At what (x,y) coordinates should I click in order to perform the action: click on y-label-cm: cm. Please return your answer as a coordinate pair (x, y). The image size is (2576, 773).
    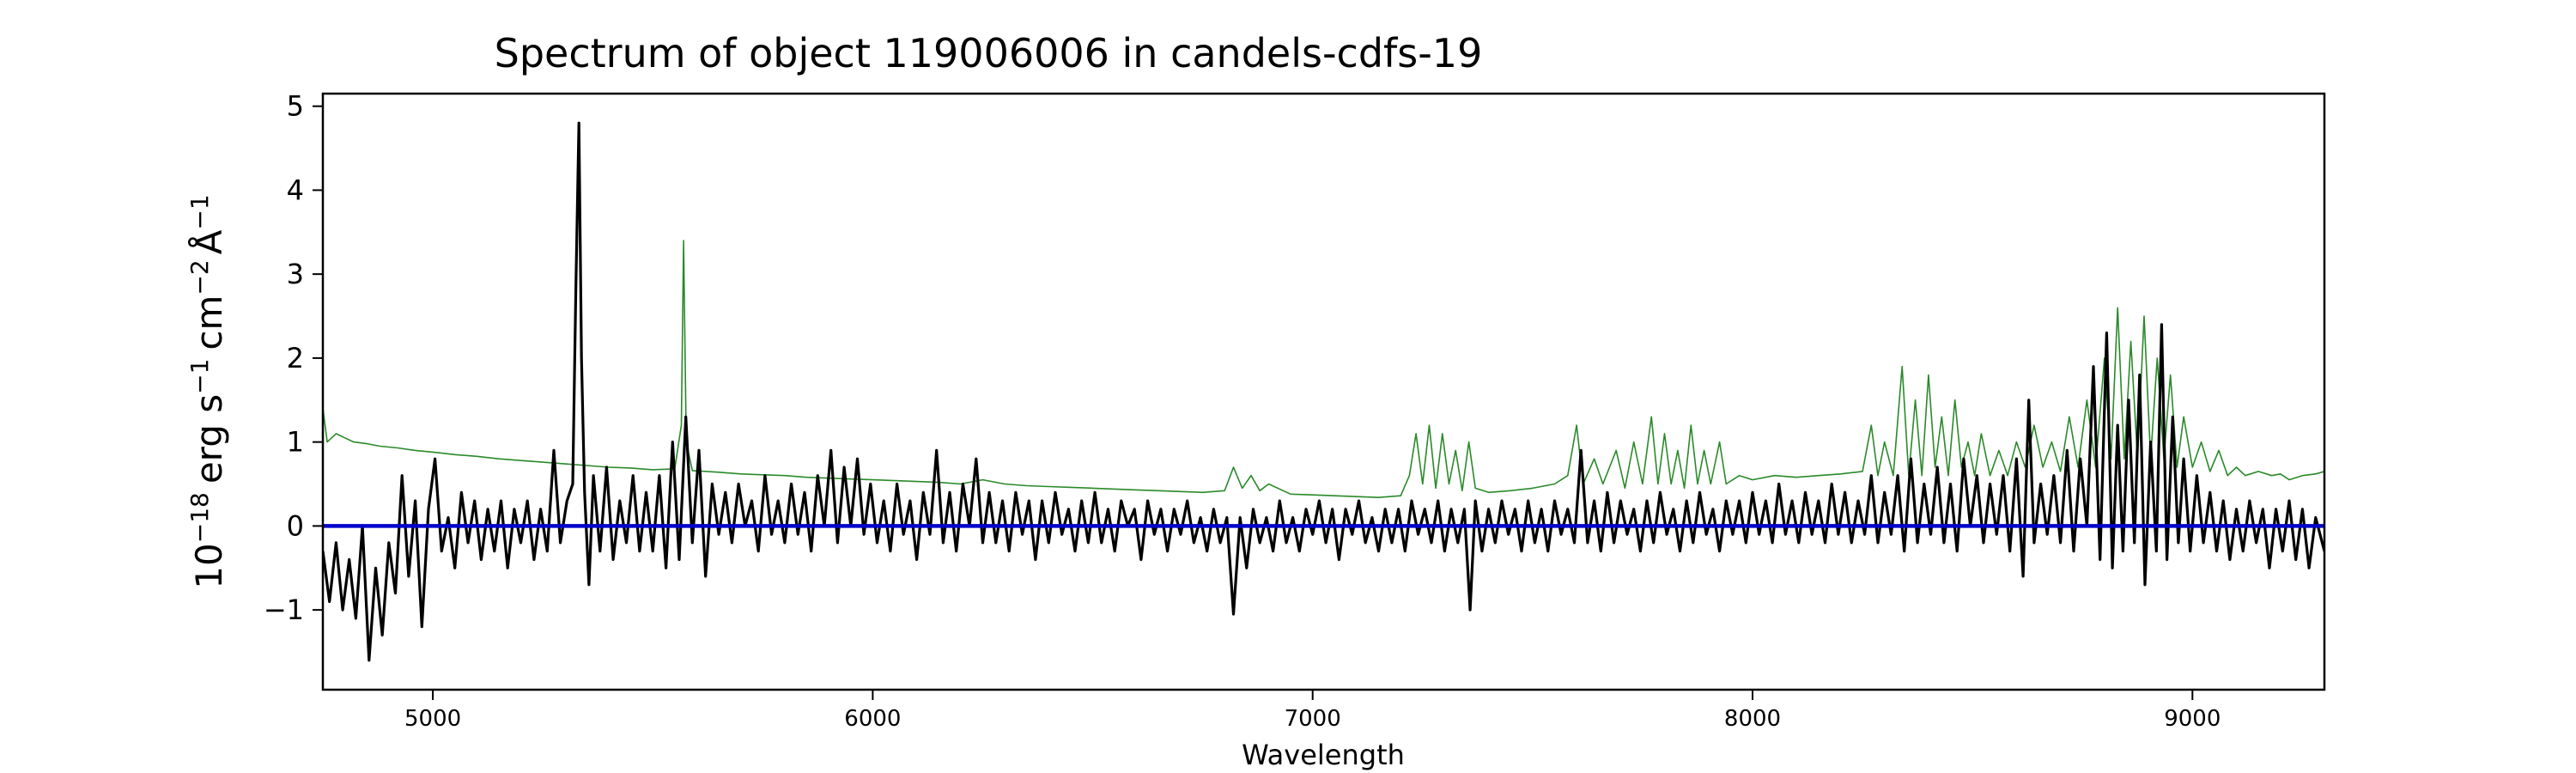
    Looking at the image, I should click on (209, 322).